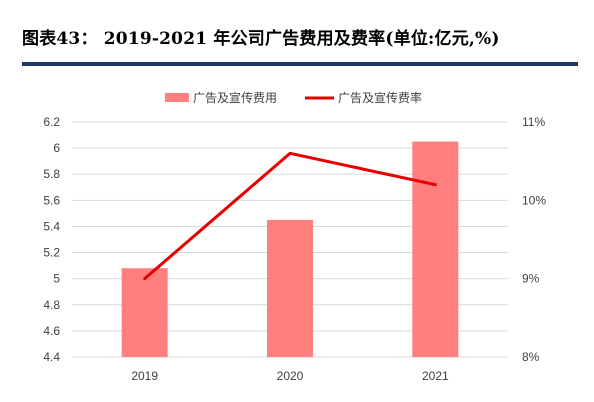 This screenshot has width=594, height=402. I want to click on legend-swatch-bar, so click(177, 97).